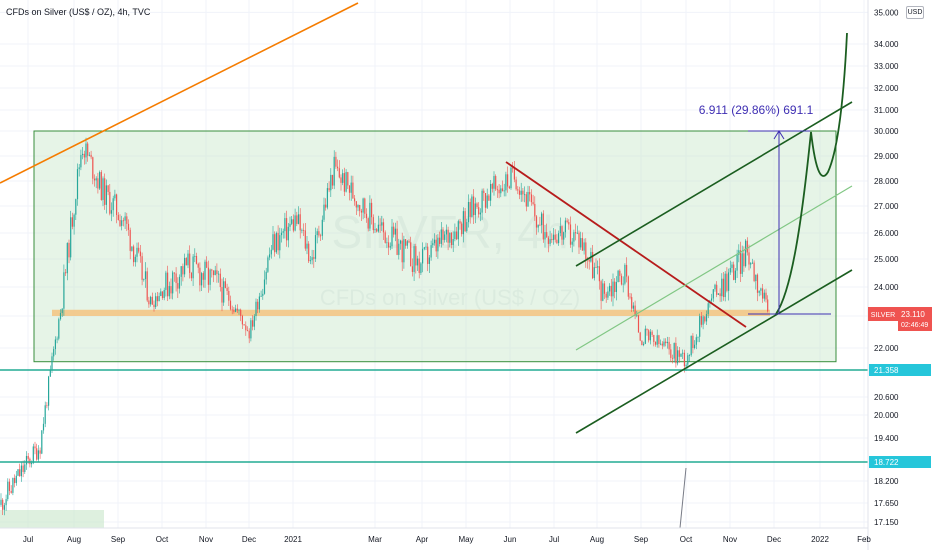 The height and width of the screenshot is (555, 932). What do you see at coordinates (450, 258) in the screenshot?
I see `watermark: SILVER, 4h CFDs on Silver (US$ / OZ)` at bounding box center [450, 258].